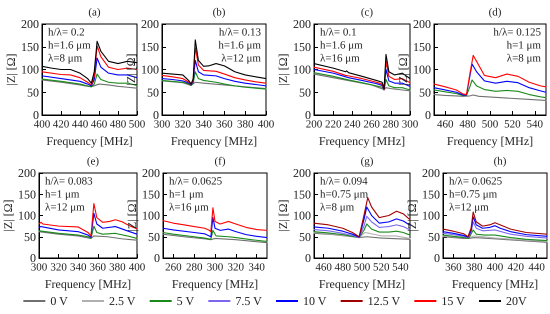 This screenshot has height=314, width=550. Describe the element at coordinates (69, 182) in the screenshot. I see `annotation: h/λ= 0.083` at that location.